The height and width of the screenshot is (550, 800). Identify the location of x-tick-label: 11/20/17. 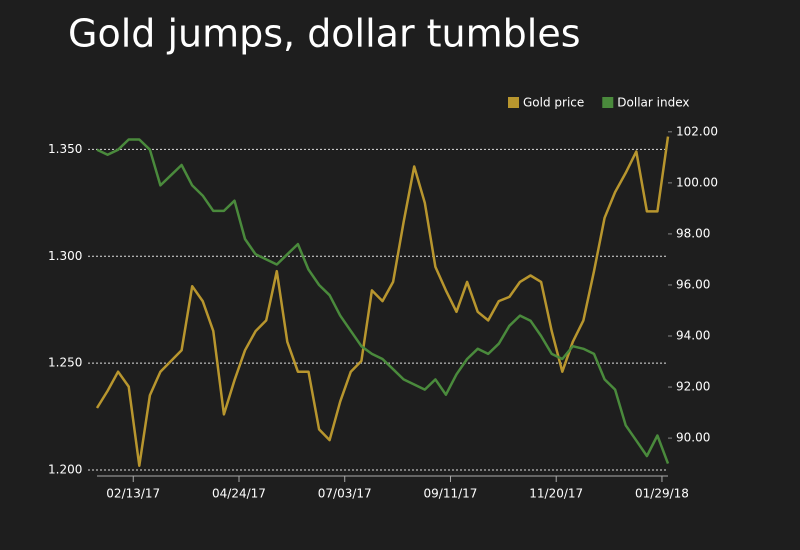
(556, 494).